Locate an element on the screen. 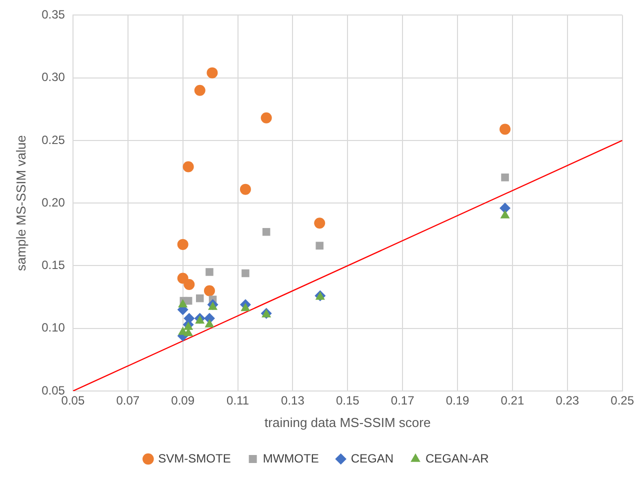  x-tick-label: 0.25 is located at coordinates (622, 401).